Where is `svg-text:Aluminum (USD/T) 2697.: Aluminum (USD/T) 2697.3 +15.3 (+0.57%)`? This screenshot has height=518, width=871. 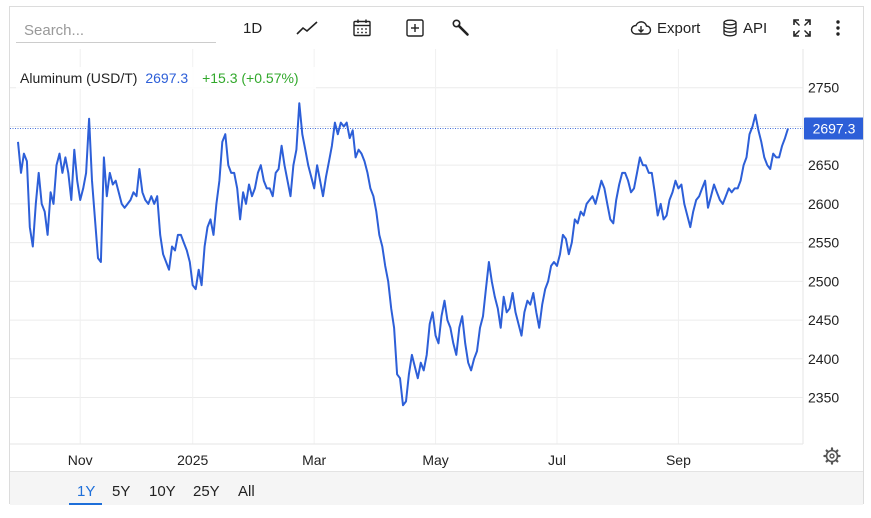 svg-text:Aluminum (USD/T) 2697.: Aluminum (USD/T) 2697.3 +15.3 (+0.57%) is located at coordinates (159, 78).